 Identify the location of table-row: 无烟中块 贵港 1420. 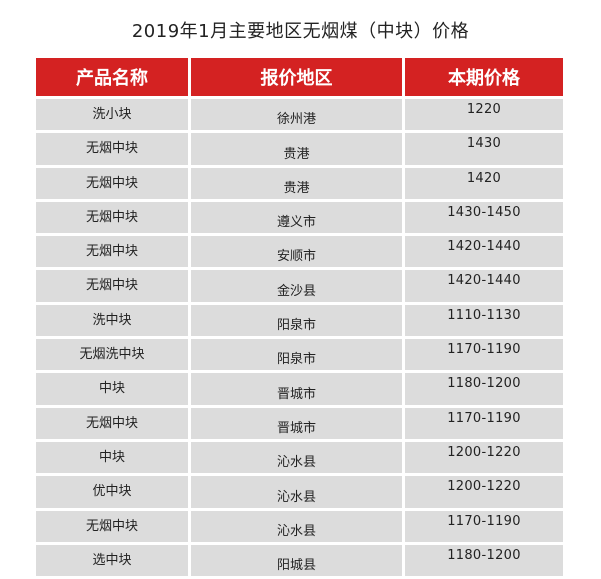
(299, 183).